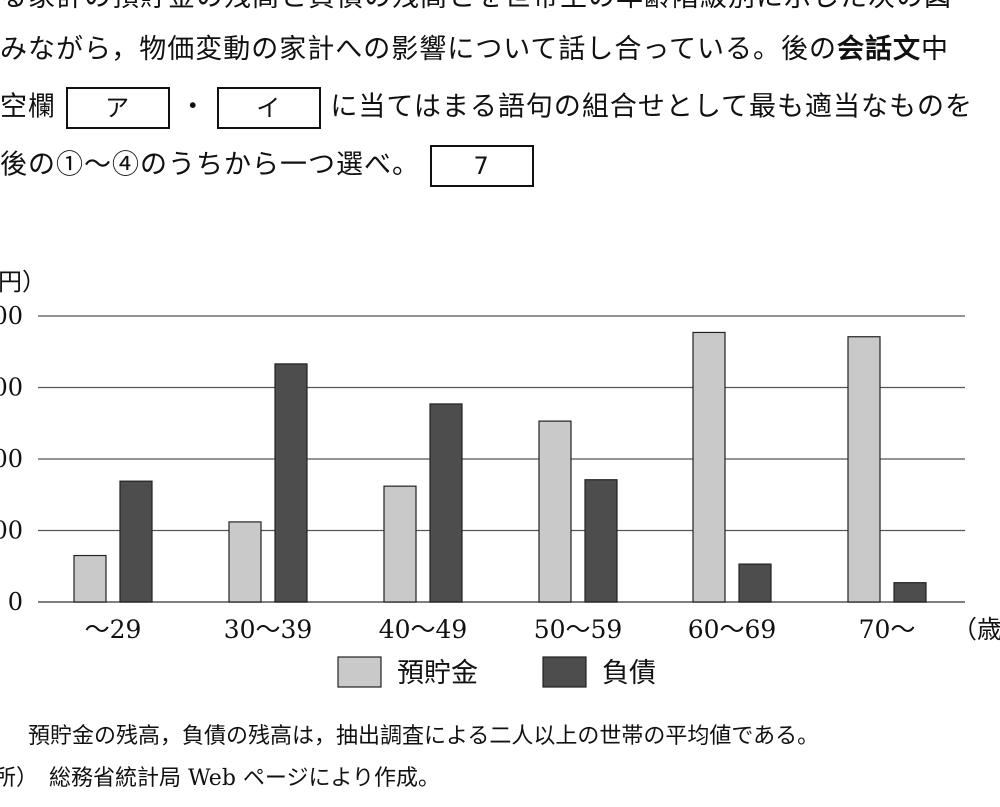  I want to click on blank-box-i: イ, so click(268, 108).